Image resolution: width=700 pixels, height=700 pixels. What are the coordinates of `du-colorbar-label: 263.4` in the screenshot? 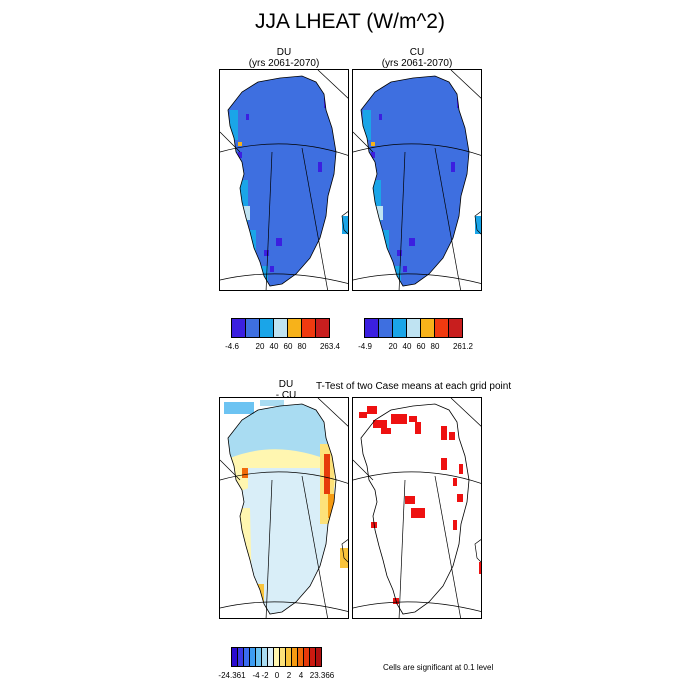 It's located at (330, 346).